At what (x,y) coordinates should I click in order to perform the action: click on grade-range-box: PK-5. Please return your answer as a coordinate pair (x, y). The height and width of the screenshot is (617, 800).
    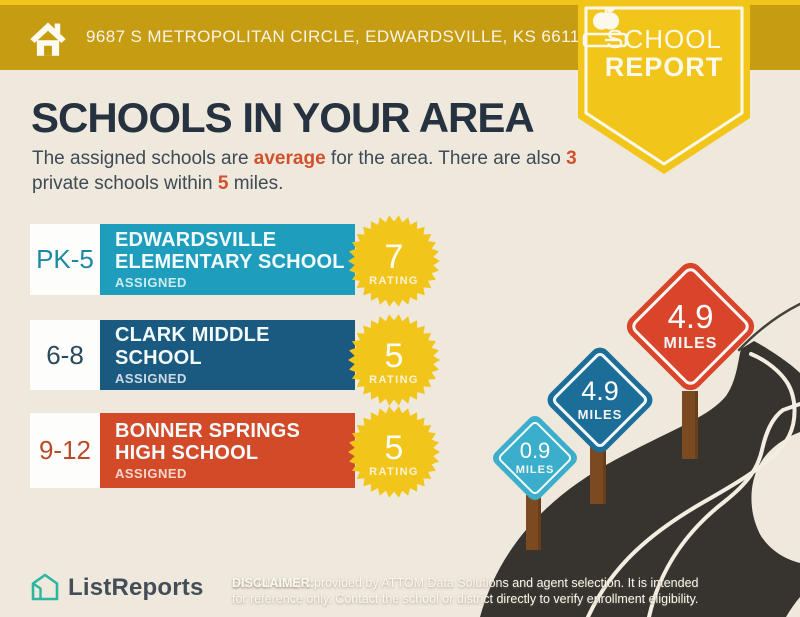
    Looking at the image, I should click on (65, 259).